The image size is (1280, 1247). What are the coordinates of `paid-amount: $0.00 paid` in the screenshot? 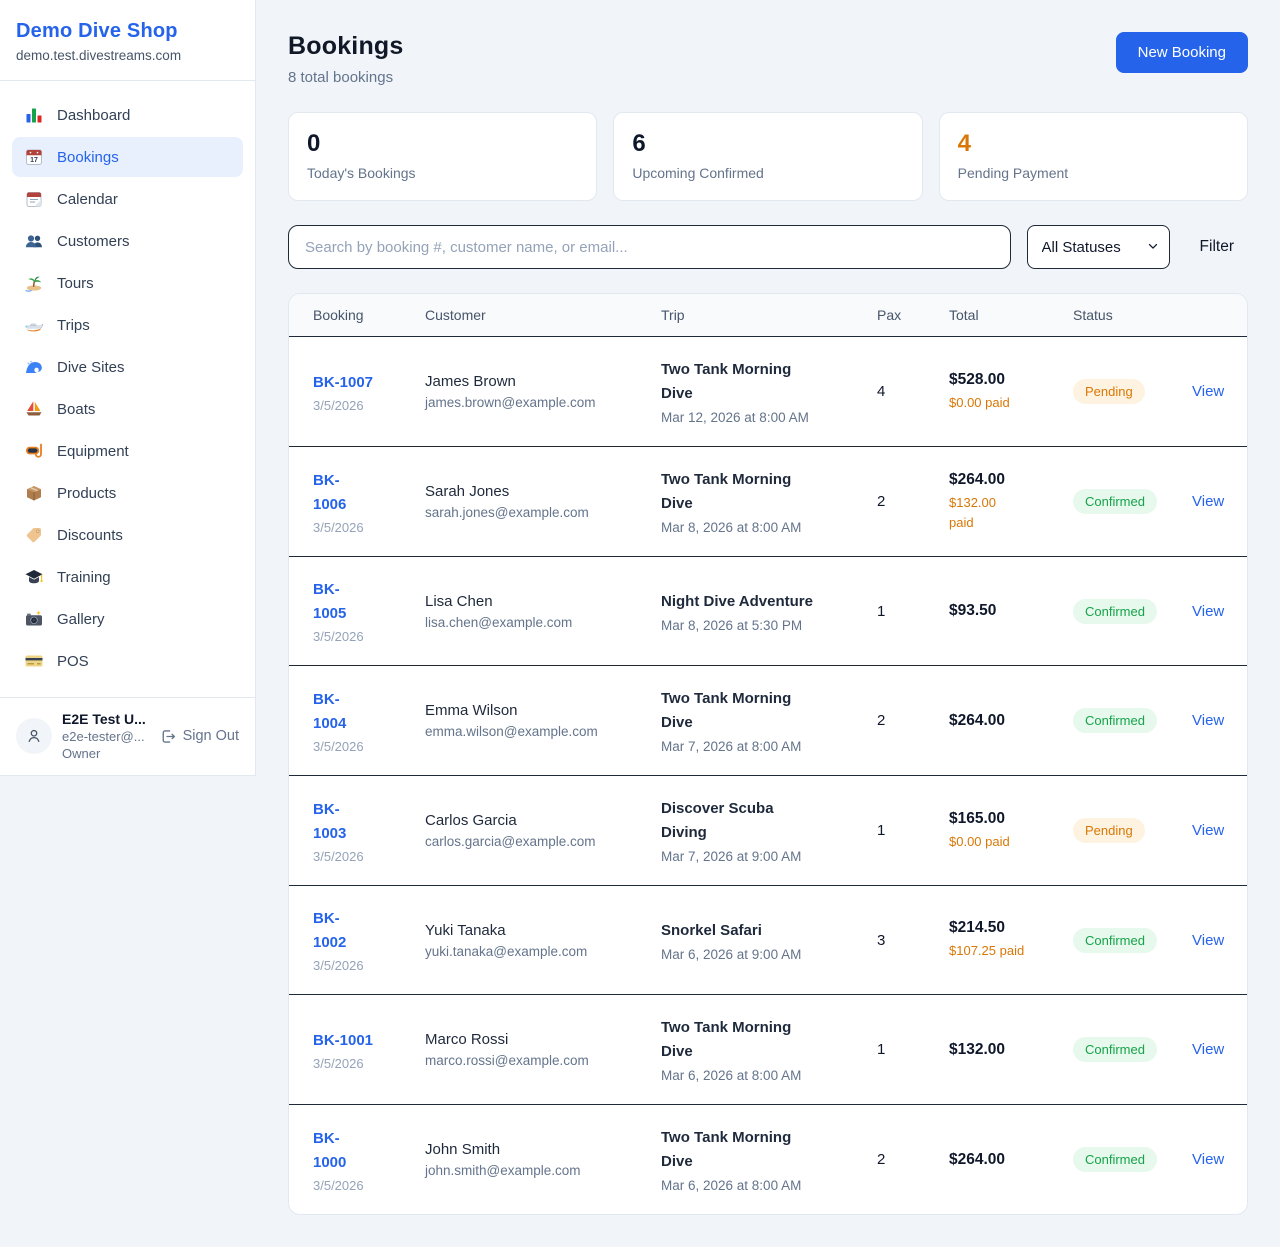 It's located at (979, 402).